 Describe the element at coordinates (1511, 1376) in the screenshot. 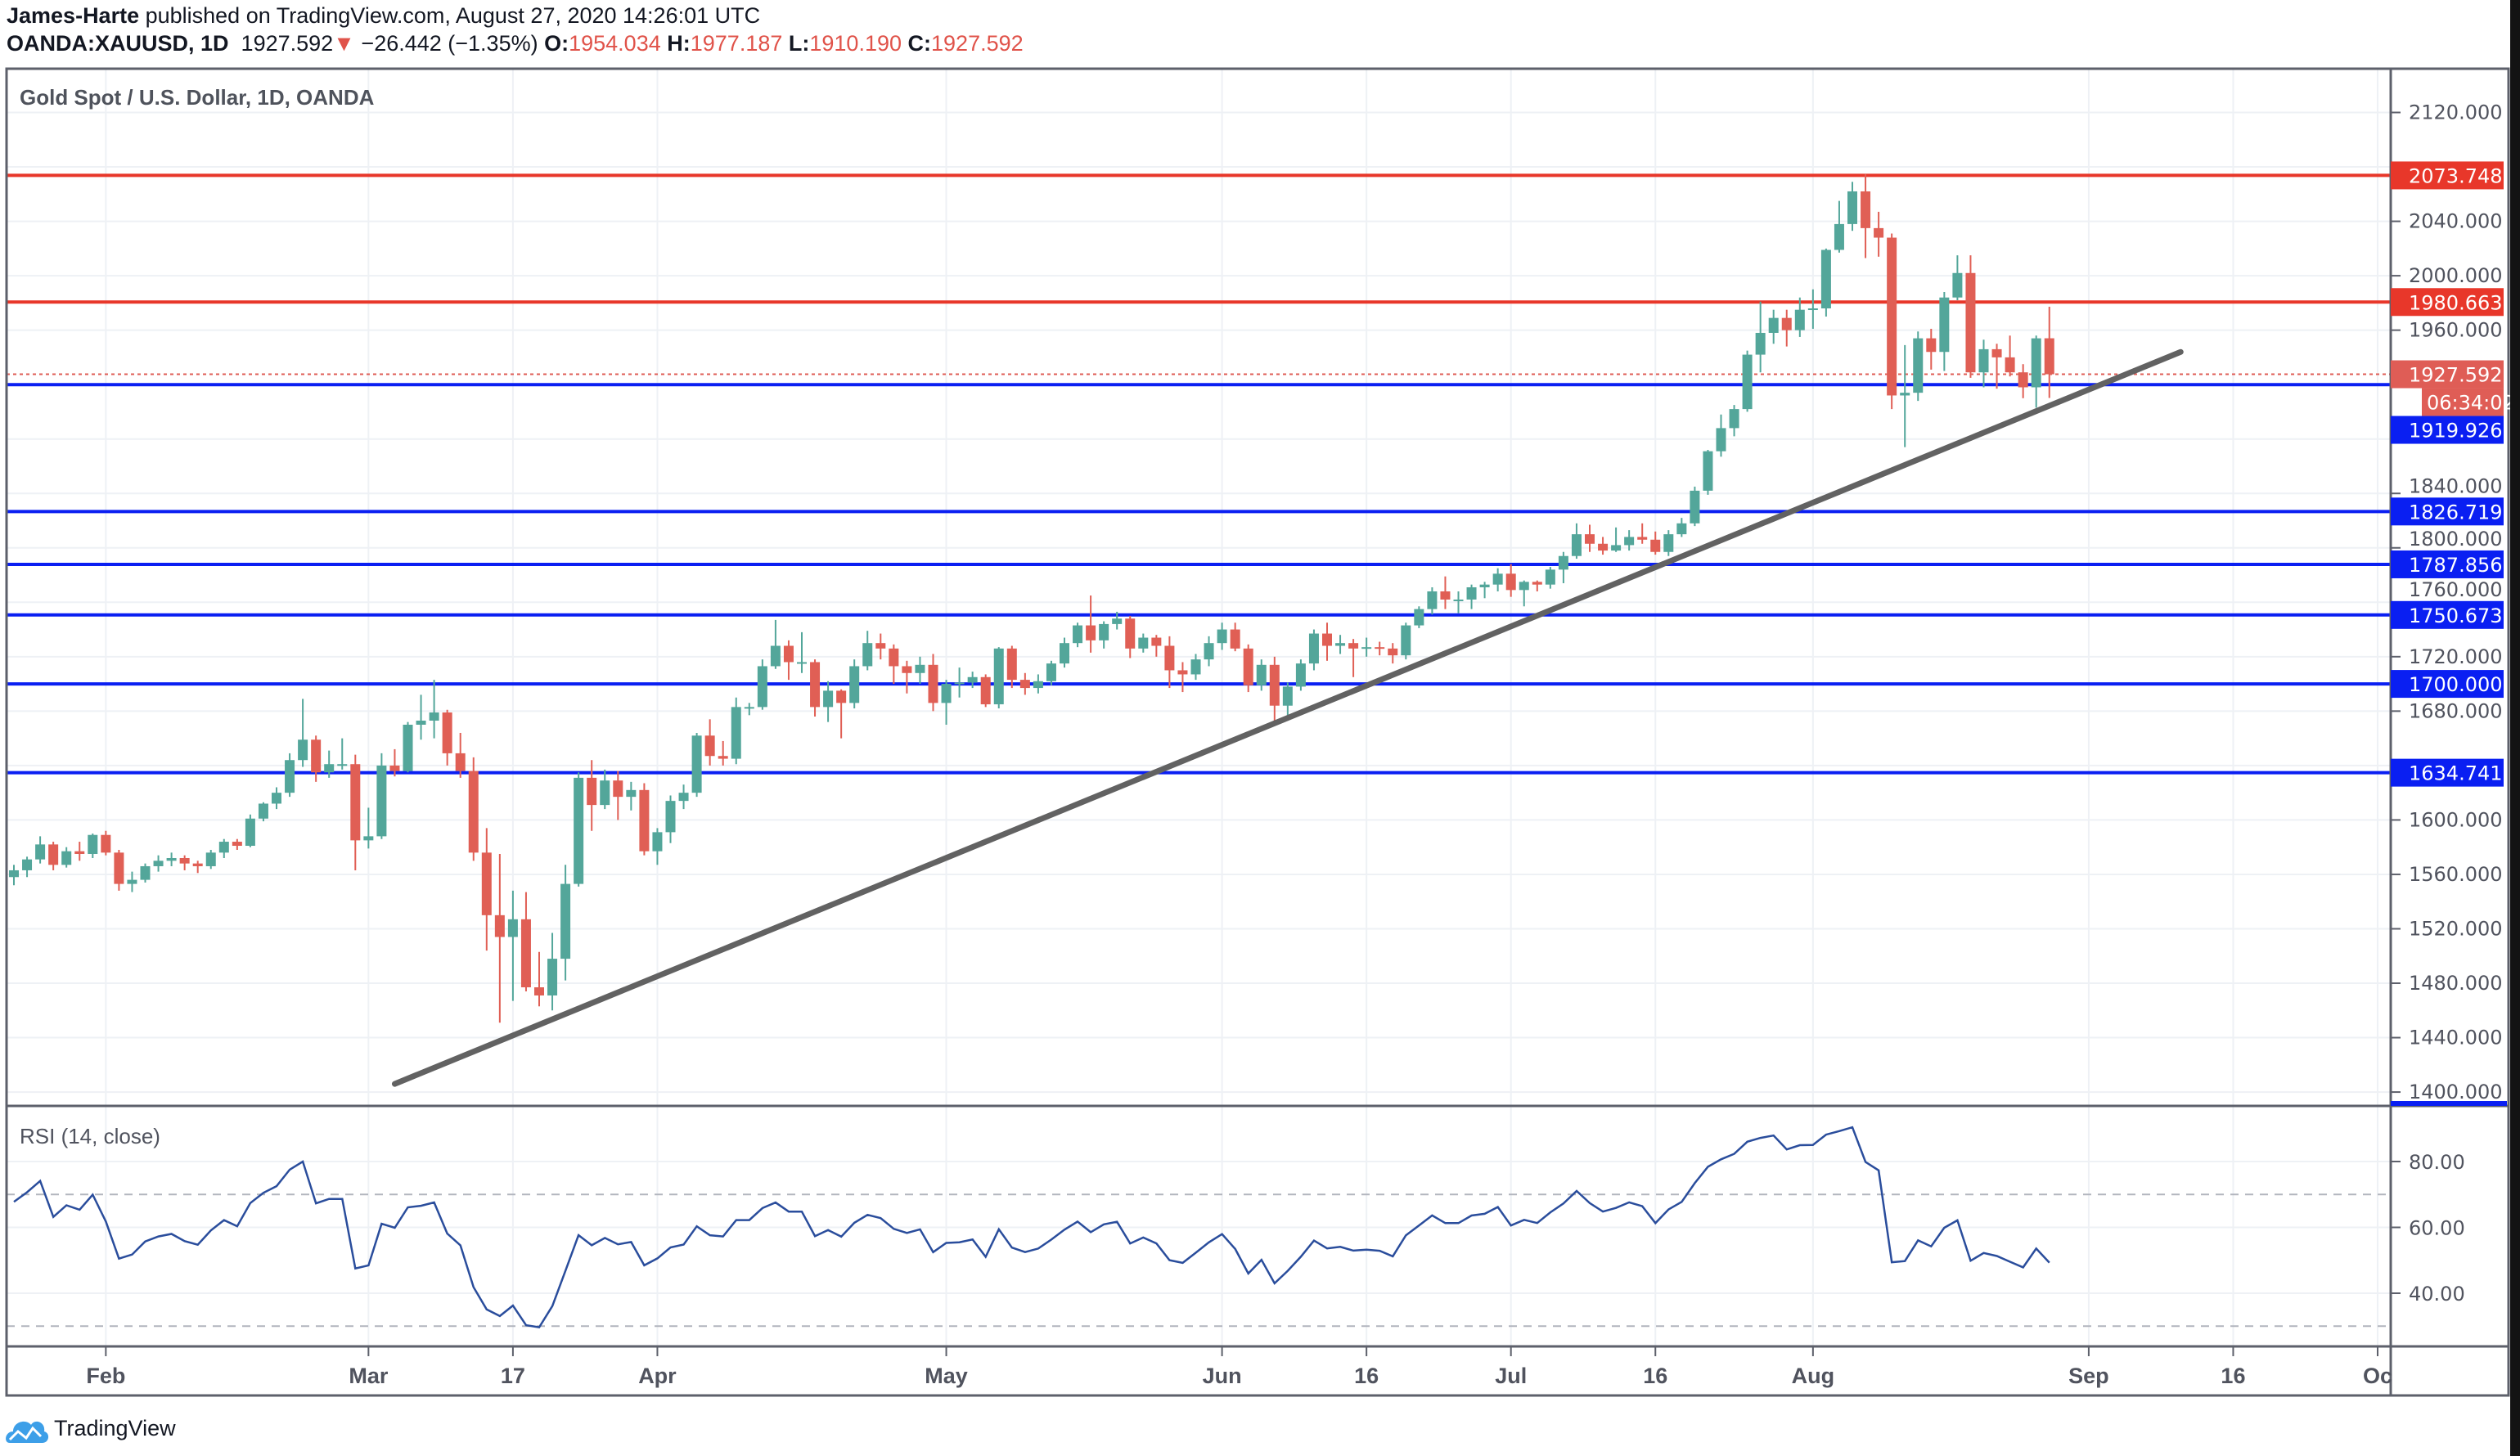

I see `time-tick-label: Jul` at that location.